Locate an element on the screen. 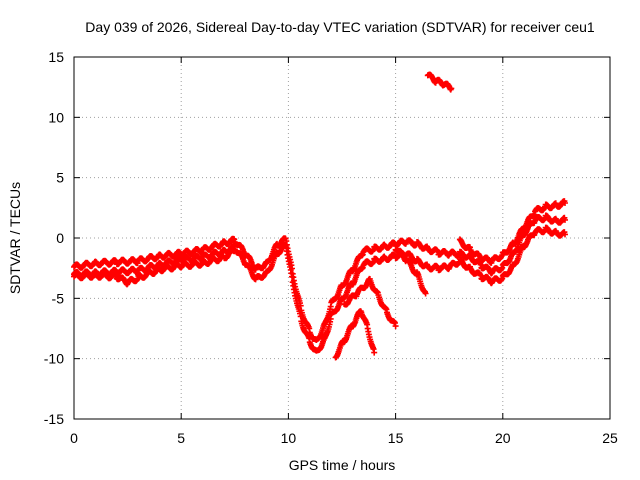 The image size is (640, 480). series-track-g is located at coordinates (512, 232).